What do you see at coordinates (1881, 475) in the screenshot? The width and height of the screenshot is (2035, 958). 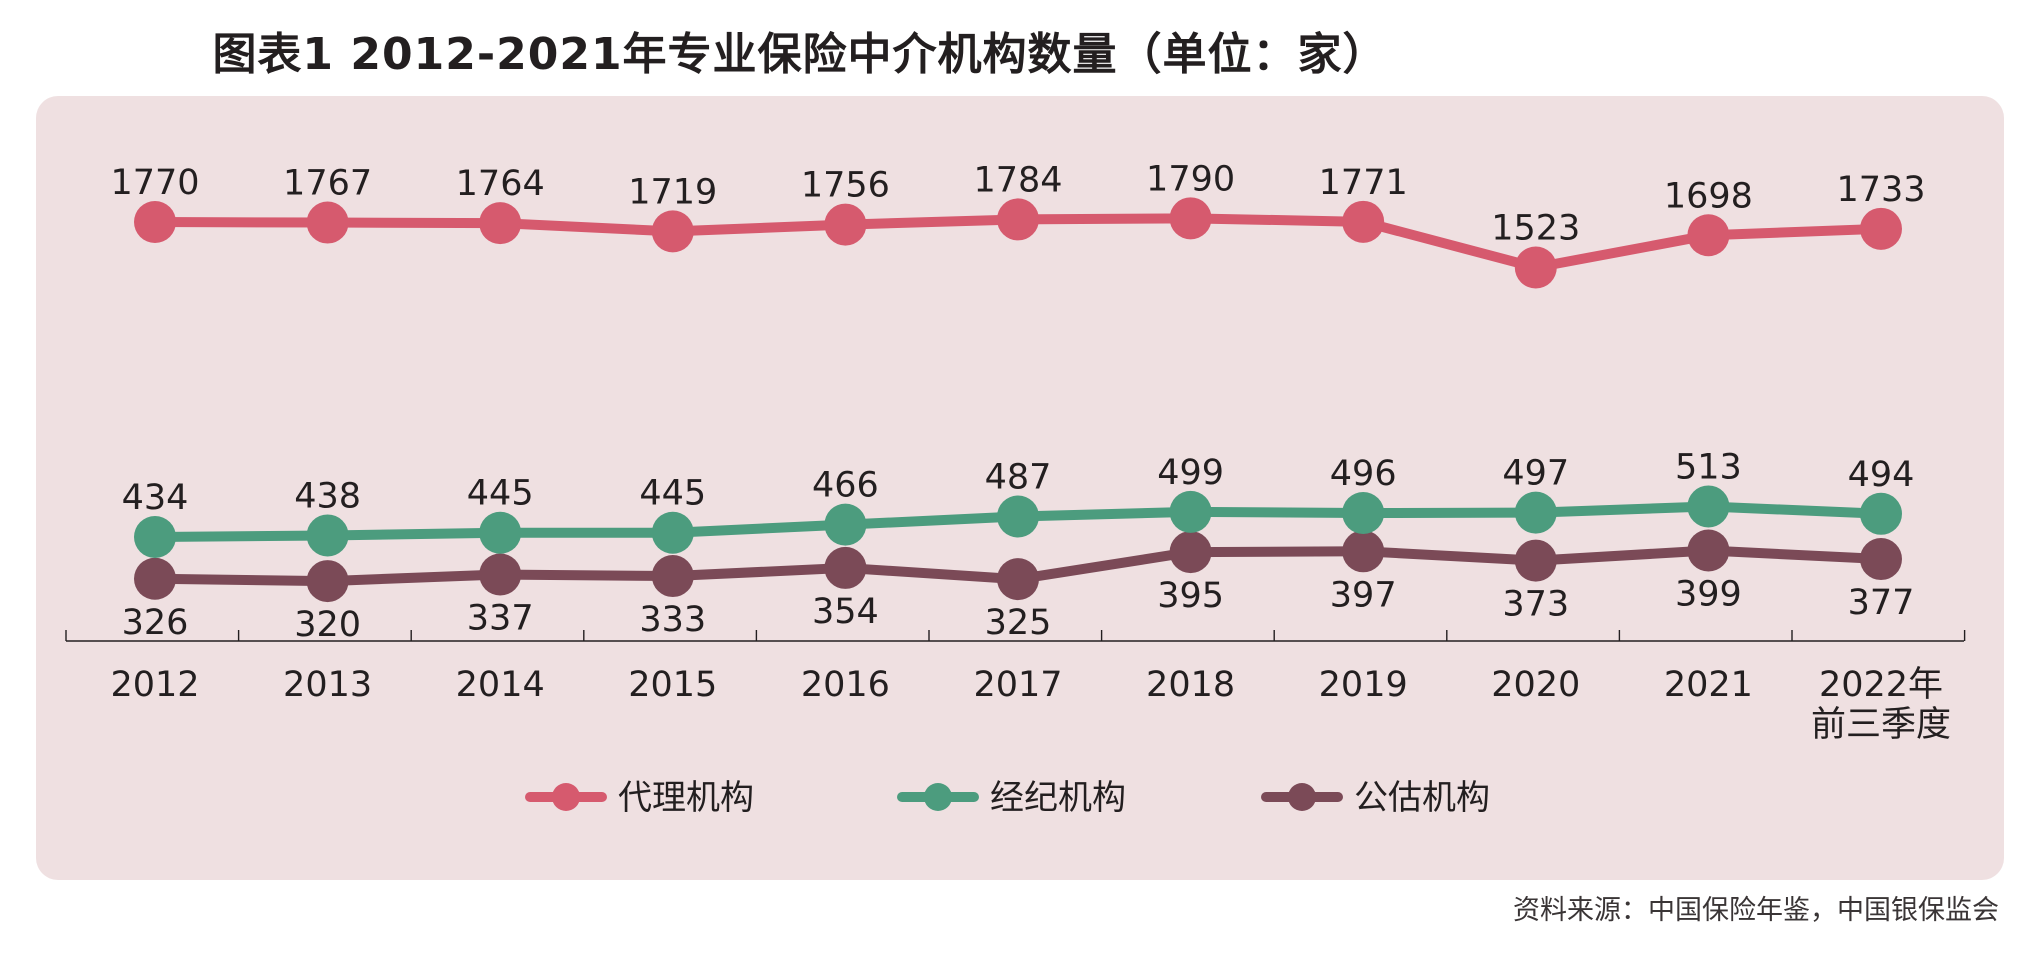 I see `data-label: 494` at bounding box center [1881, 475].